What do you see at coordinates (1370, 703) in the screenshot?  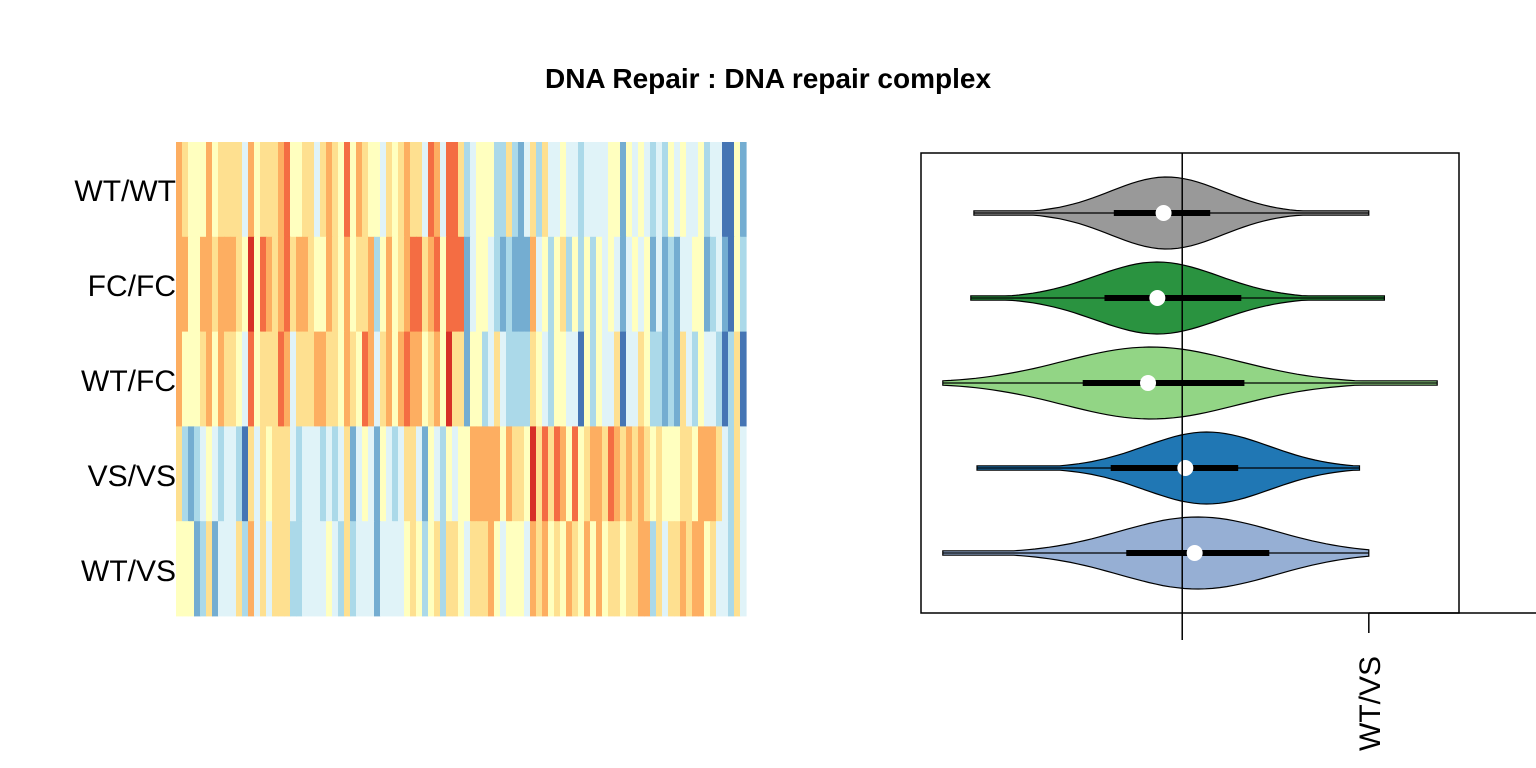 I see `x-tick-label: WT/VS` at bounding box center [1370, 703].